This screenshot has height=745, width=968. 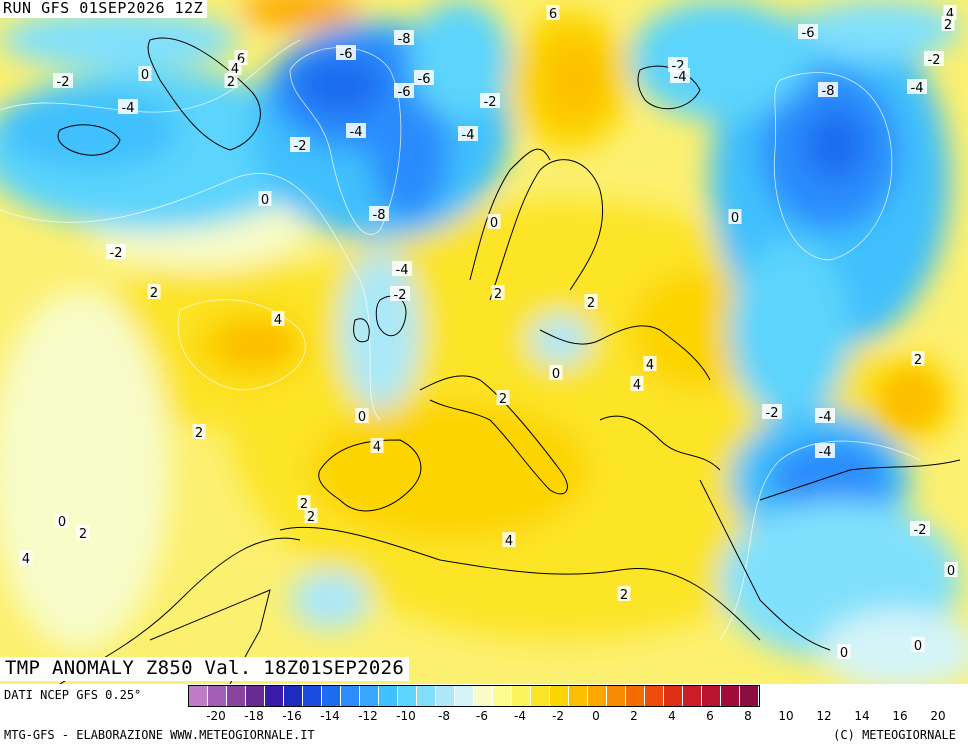 What do you see at coordinates (330, 716) in the screenshot?
I see `legend-tick-label: -14` at bounding box center [330, 716].